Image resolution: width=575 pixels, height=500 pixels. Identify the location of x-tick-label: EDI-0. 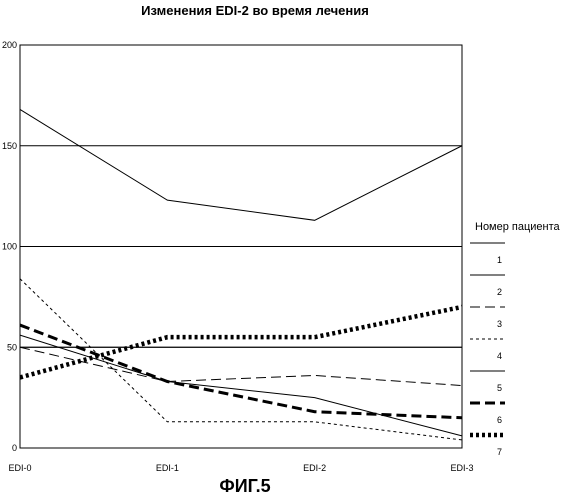
(19, 468).